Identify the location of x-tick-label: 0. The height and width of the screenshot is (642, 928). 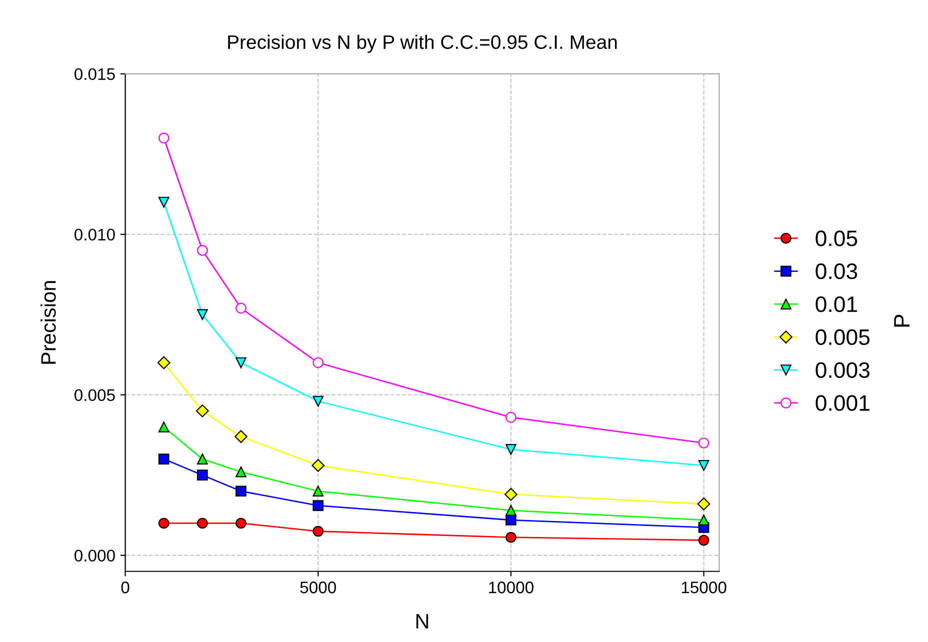
(125, 588).